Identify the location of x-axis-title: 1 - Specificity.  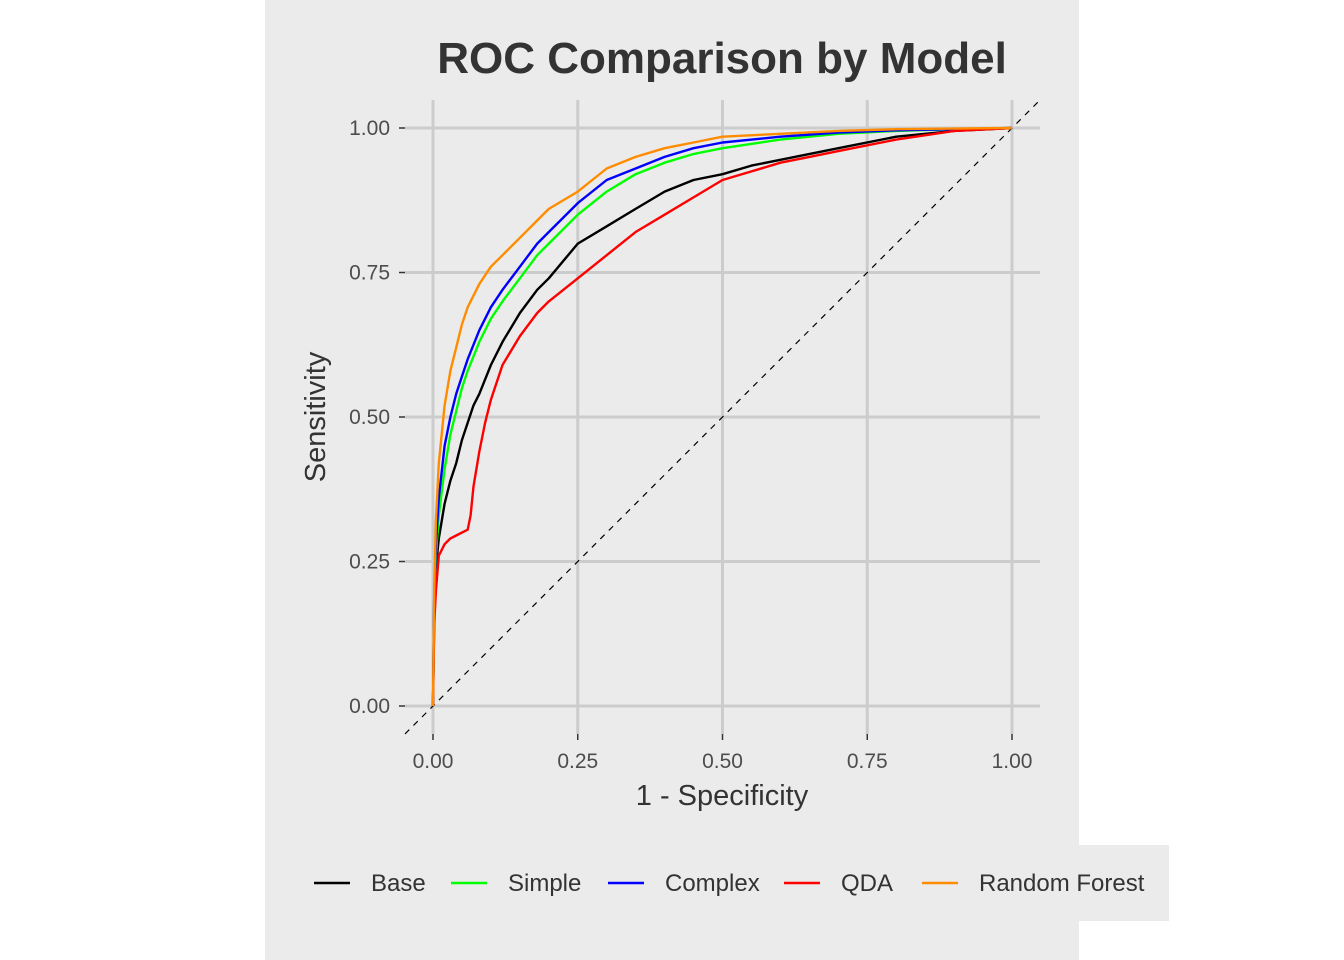
(722, 796).